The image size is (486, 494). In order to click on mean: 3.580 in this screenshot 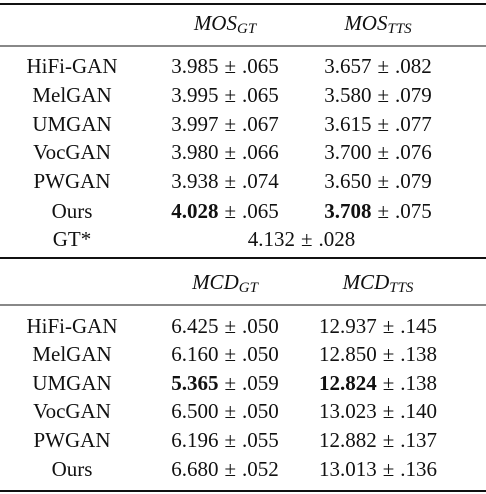, I will do `click(347, 95)`.